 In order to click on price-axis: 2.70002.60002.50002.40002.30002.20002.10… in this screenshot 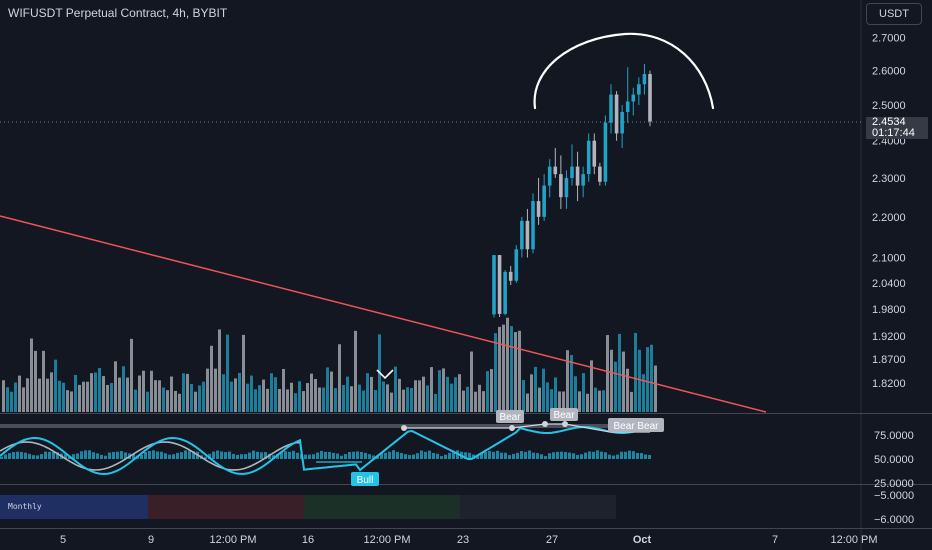, I will do `click(889, 211)`.